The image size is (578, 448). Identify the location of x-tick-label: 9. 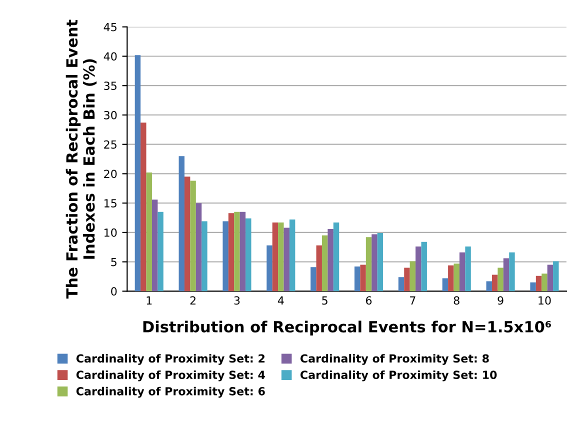
(501, 300).